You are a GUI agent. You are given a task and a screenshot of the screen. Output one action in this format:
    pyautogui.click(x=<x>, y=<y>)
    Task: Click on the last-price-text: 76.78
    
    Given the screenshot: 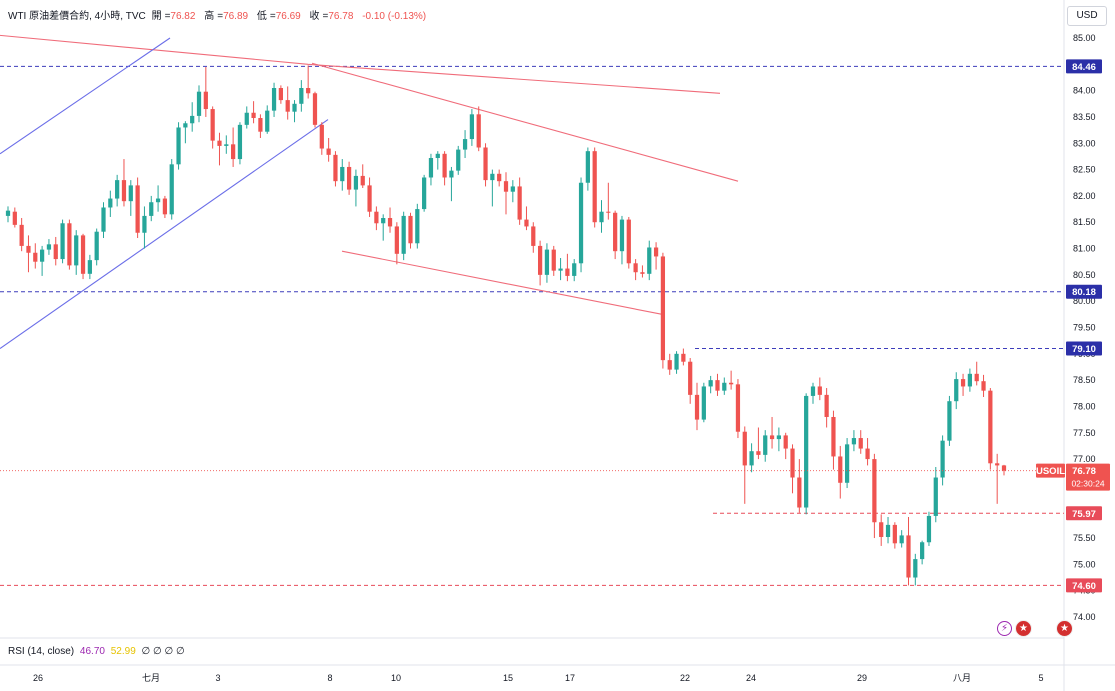 What is the action you would take?
    pyautogui.click(x=1084, y=471)
    